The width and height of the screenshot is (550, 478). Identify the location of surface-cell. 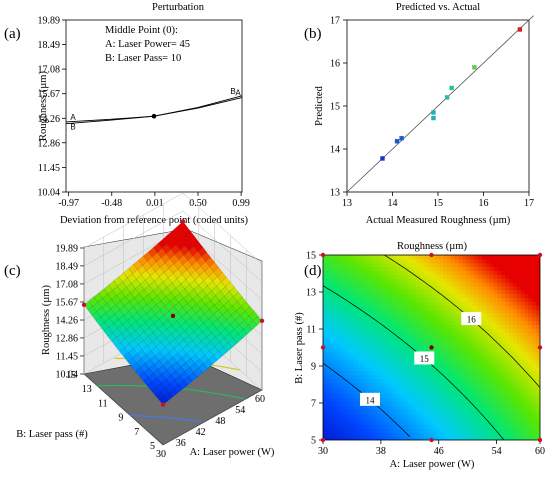
(194, 241).